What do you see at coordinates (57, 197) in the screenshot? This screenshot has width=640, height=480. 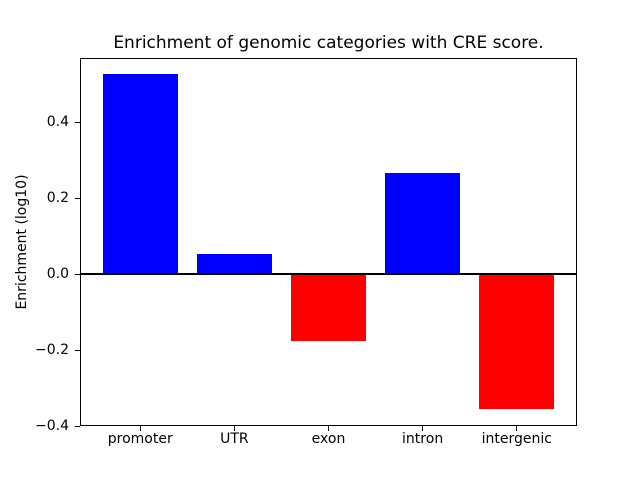 I see `y-tick-label: 0.2` at bounding box center [57, 197].